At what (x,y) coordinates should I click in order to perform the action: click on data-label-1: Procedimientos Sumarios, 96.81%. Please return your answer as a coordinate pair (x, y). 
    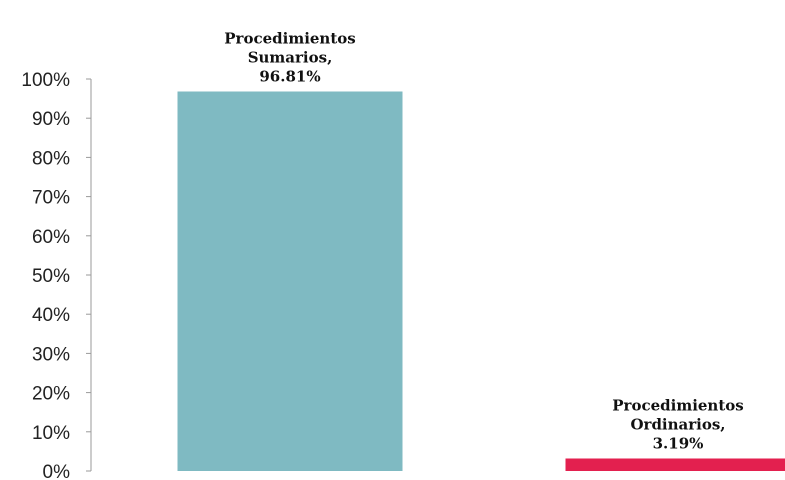
    Looking at the image, I should click on (289, 58).